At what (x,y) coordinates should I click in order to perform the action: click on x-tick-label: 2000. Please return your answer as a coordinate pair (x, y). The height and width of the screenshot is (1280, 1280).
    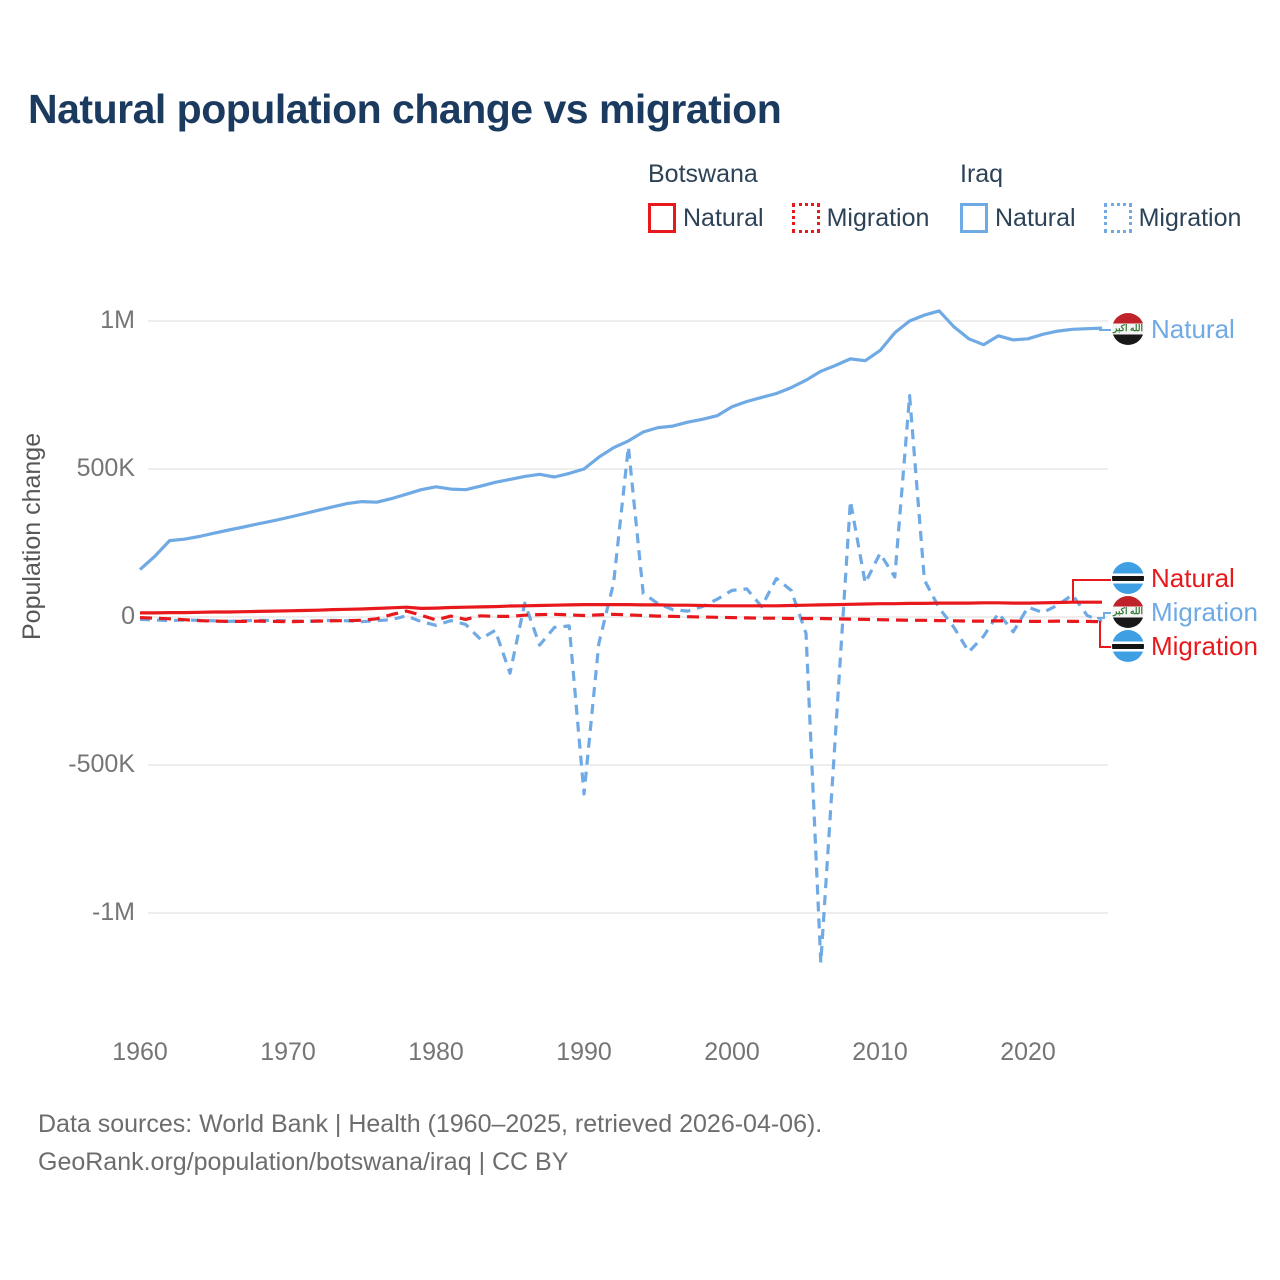
    Looking at the image, I should click on (732, 1052).